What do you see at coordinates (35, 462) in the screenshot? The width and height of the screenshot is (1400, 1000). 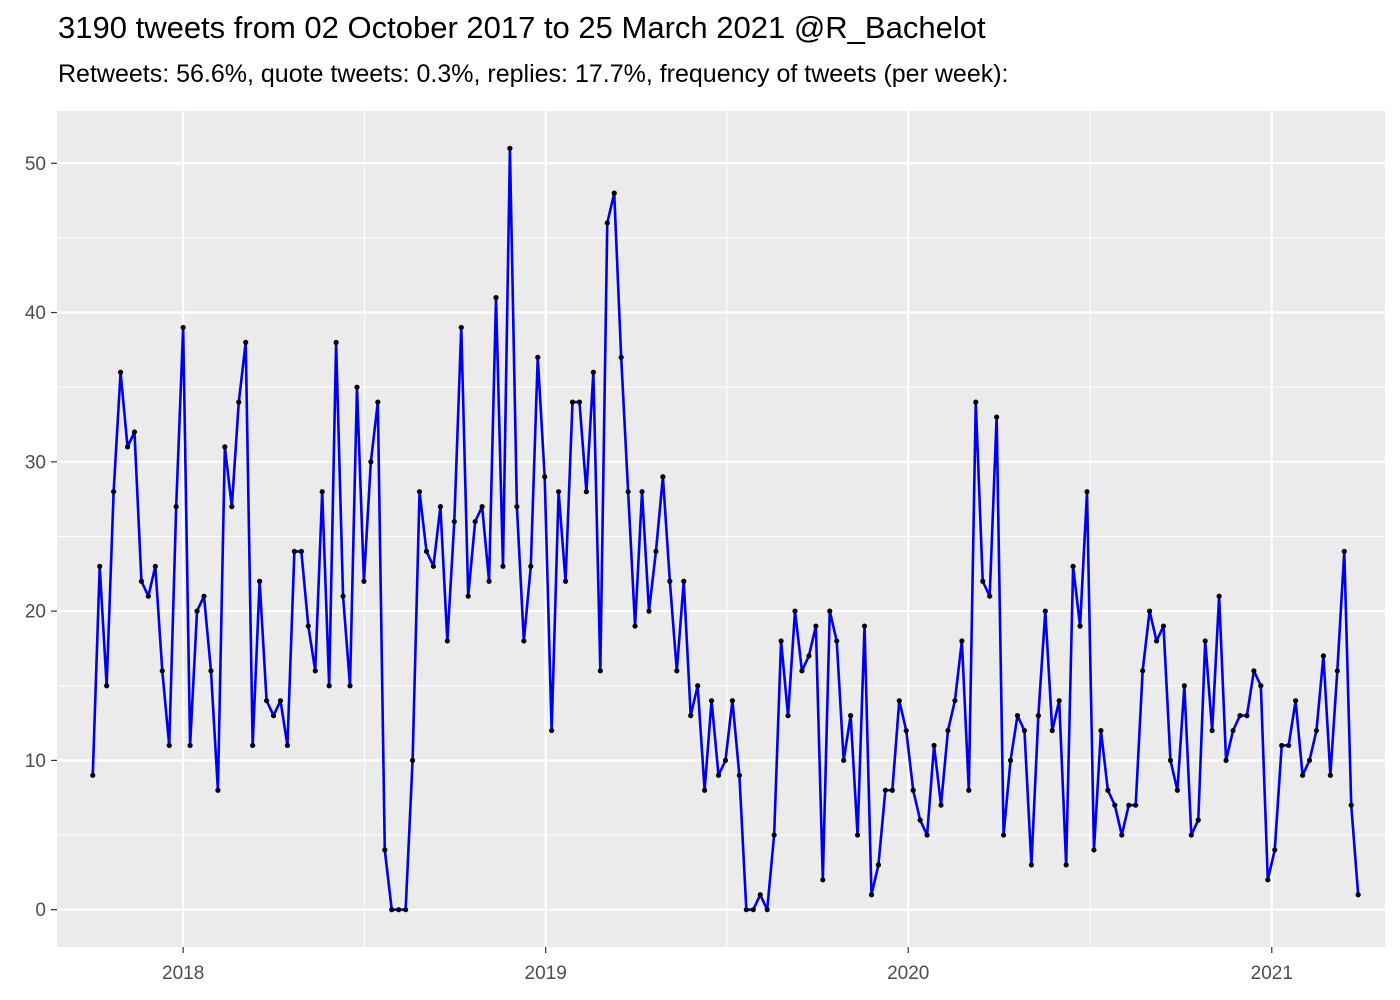 I see `y-tick-label: 30` at bounding box center [35, 462].